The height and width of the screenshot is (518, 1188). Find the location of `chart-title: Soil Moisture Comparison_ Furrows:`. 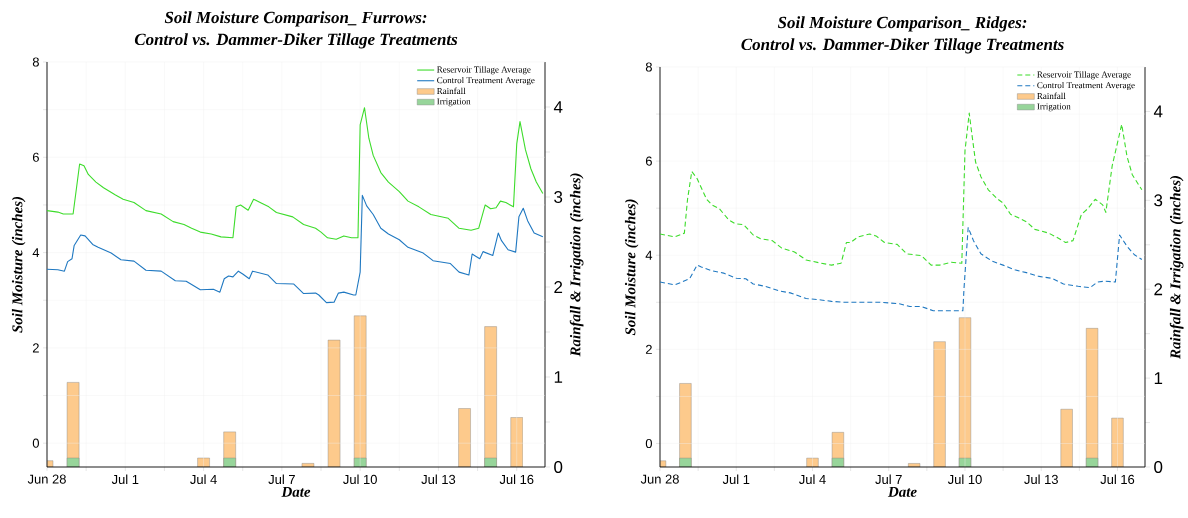

chart-title: Soil Moisture Comparison_ Furrows: is located at coordinates (295, 19).